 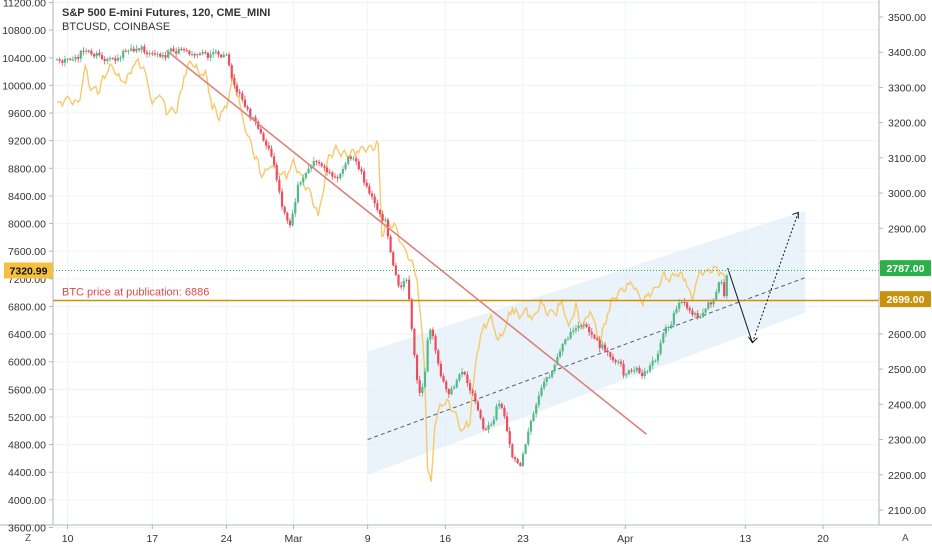 What do you see at coordinates (905, 299) in the screenshot?
I see `price-marker: 2699.00` at bounding box center [905, 299].